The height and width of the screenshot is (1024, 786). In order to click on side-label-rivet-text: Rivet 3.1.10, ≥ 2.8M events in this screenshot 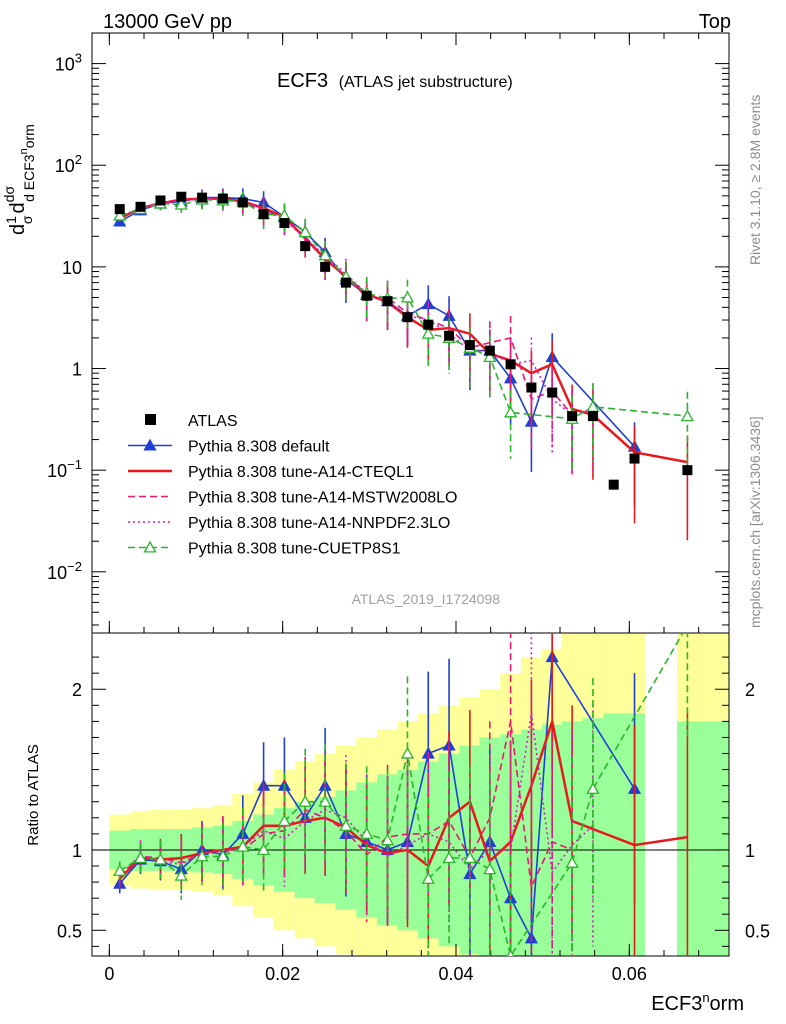, I will do `click(755, 180)`.